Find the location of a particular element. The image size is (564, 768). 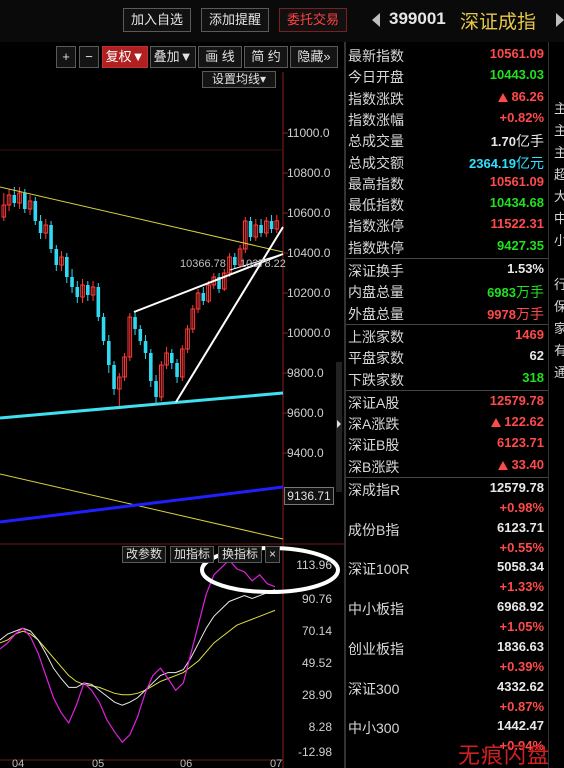

index-title: 深证成指 is located at coordinates (498, 22).